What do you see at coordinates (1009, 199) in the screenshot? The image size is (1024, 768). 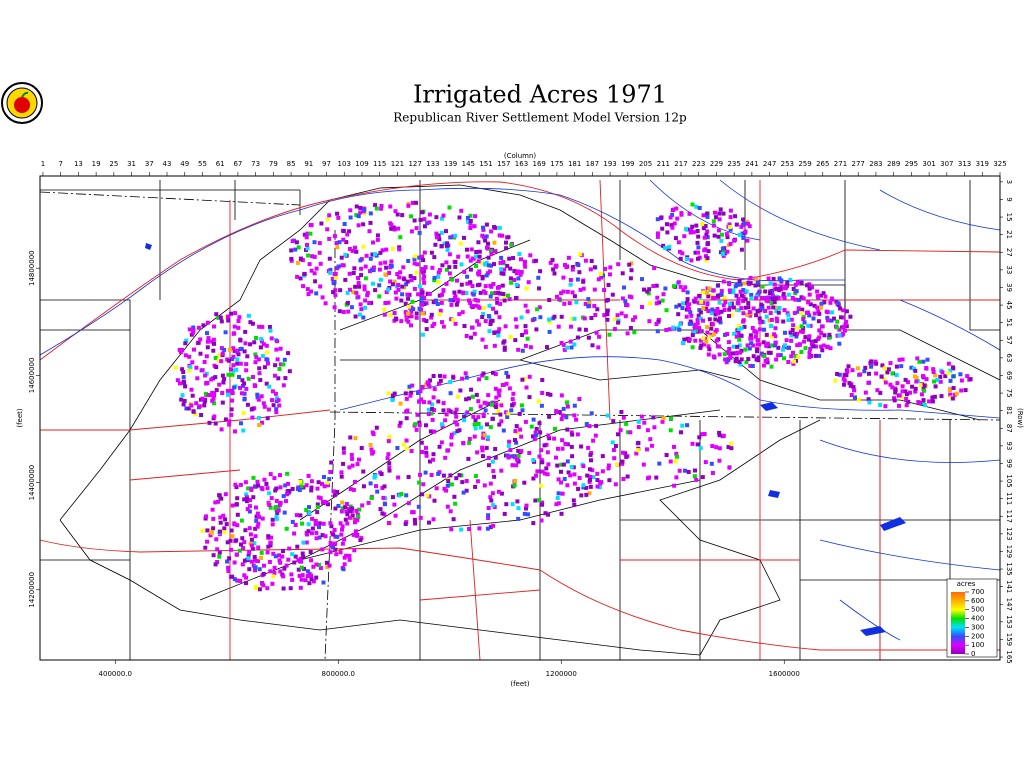 I see `row-tick-label: 9` at bounding box center [1009, 199].